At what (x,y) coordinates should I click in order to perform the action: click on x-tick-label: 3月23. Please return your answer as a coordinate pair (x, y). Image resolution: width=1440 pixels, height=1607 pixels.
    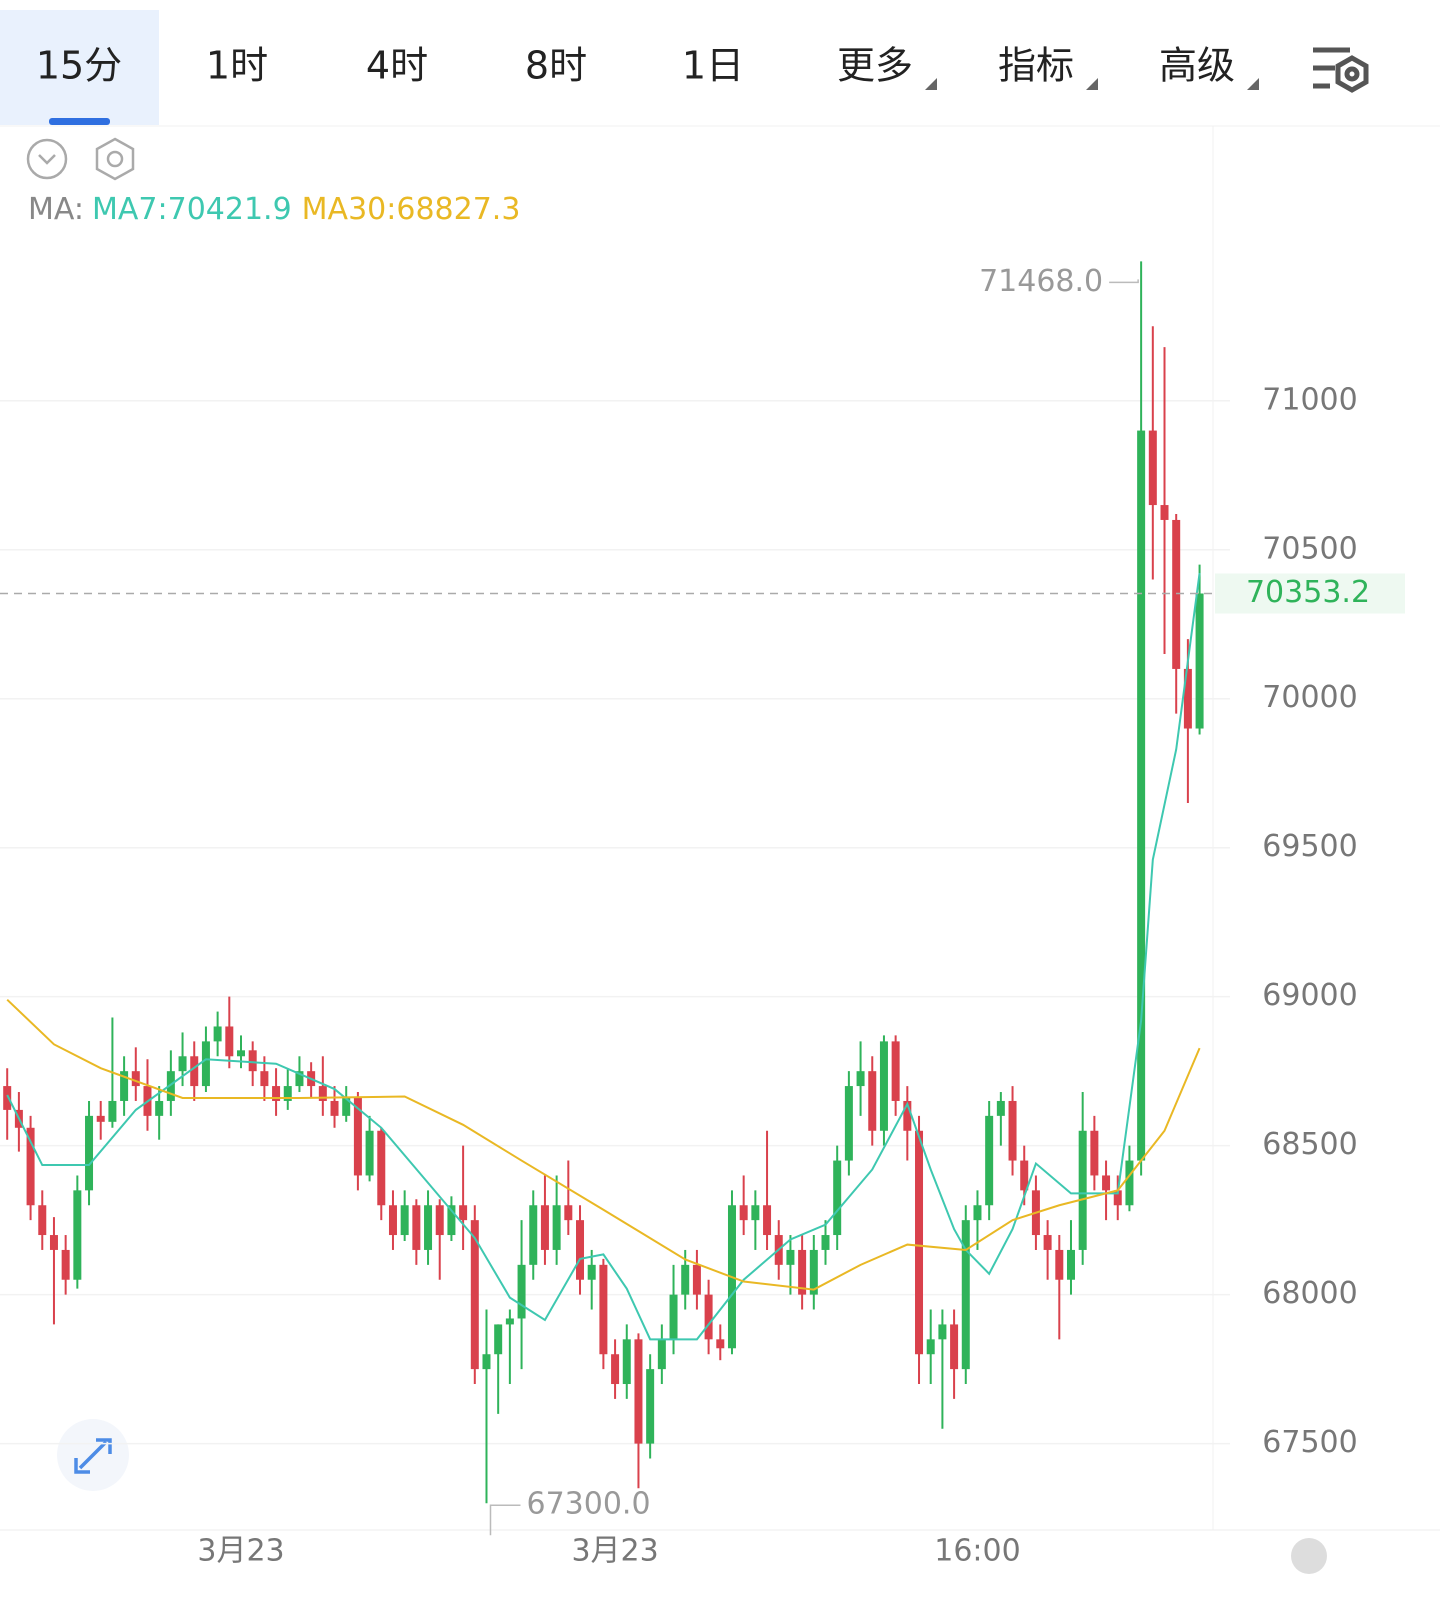
    Looking at the image, I should click on (240, 1551).